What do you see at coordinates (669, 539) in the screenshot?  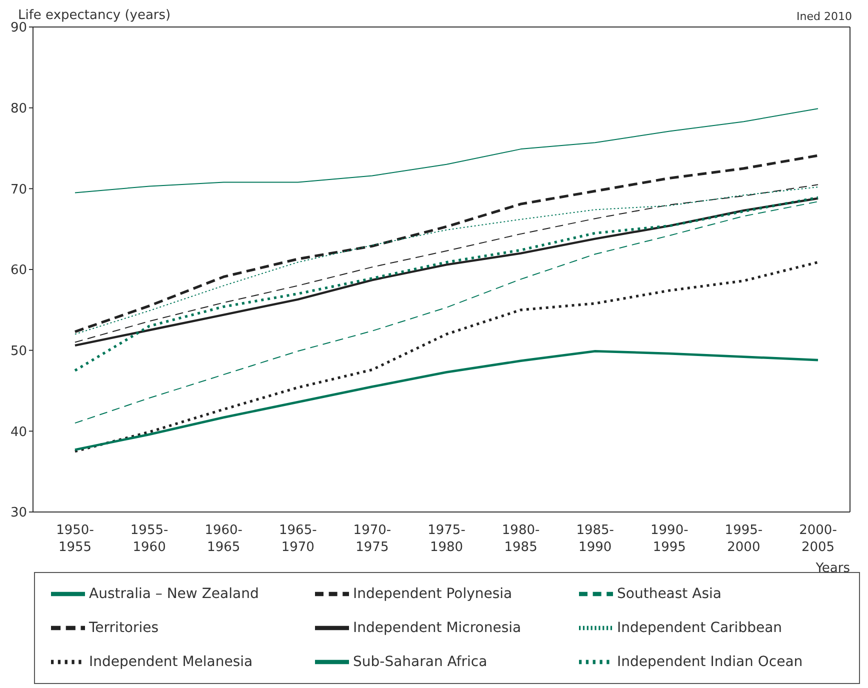 I see `x-tick-label: 1990-1995` at bounding box center [669, 539].